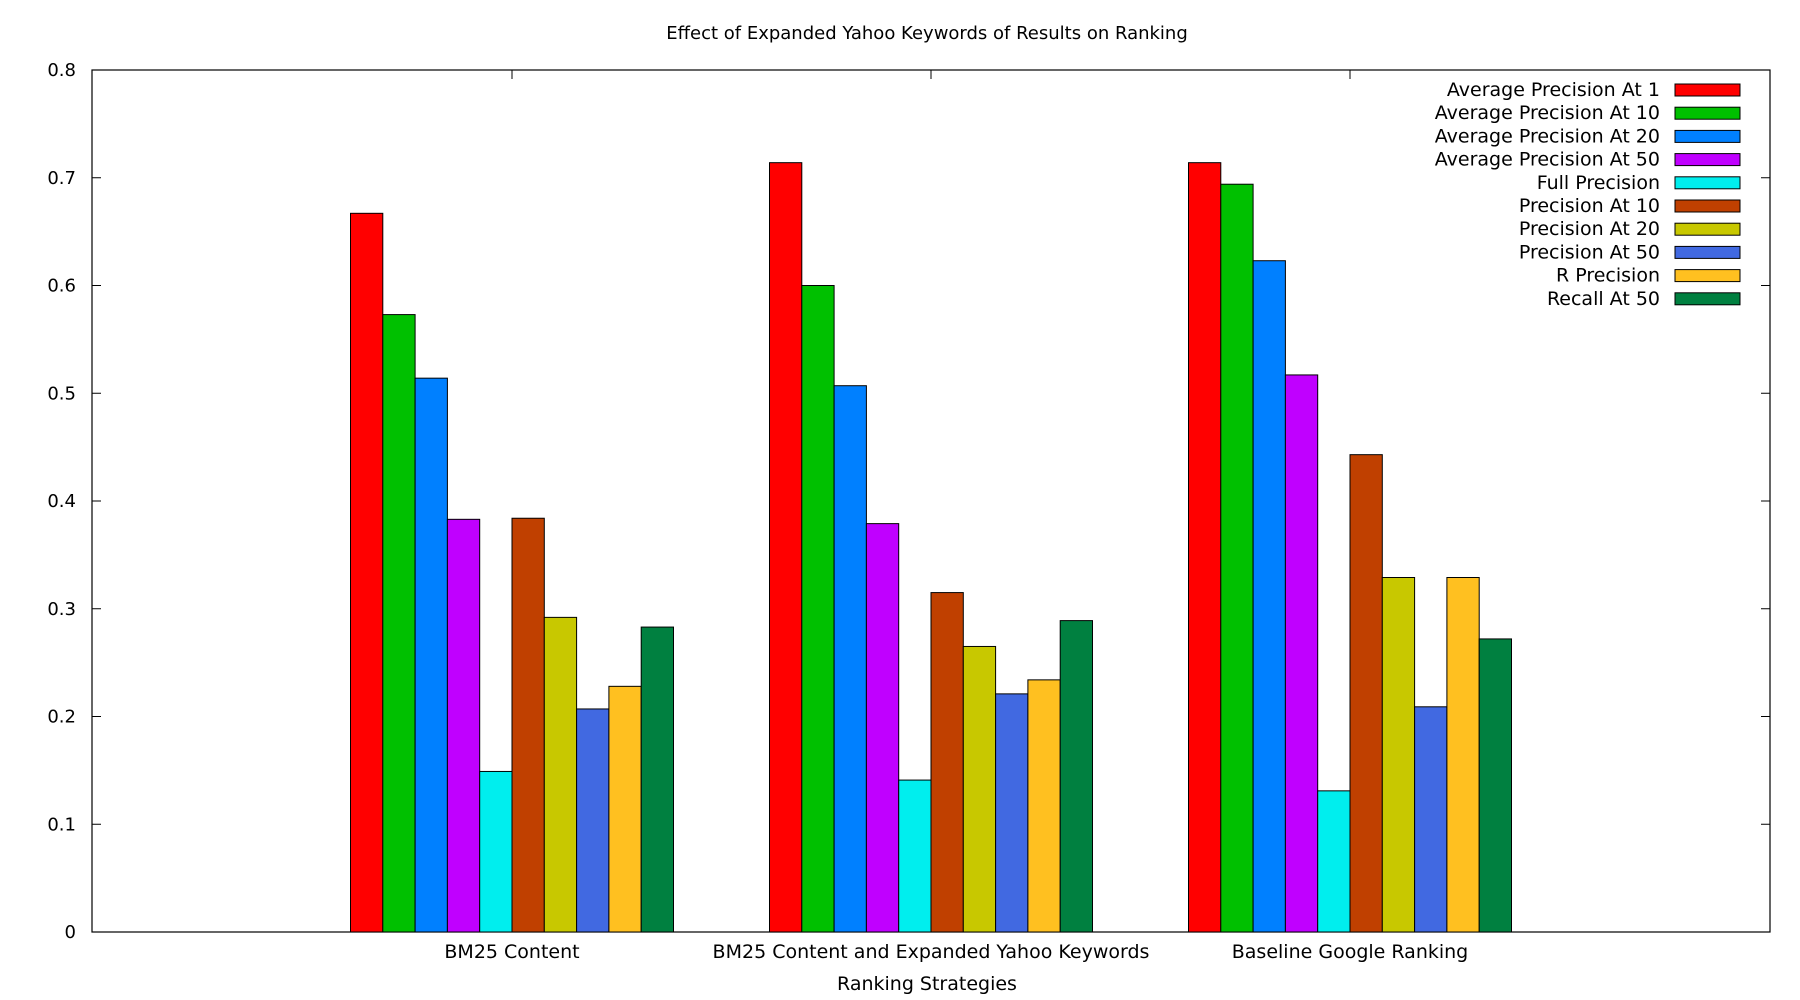 This screenshot has width=1800, height=1000. Describe the element at coordinates (1608, 276) in the screenshot. I see `legend-label: R Precision` at that location.